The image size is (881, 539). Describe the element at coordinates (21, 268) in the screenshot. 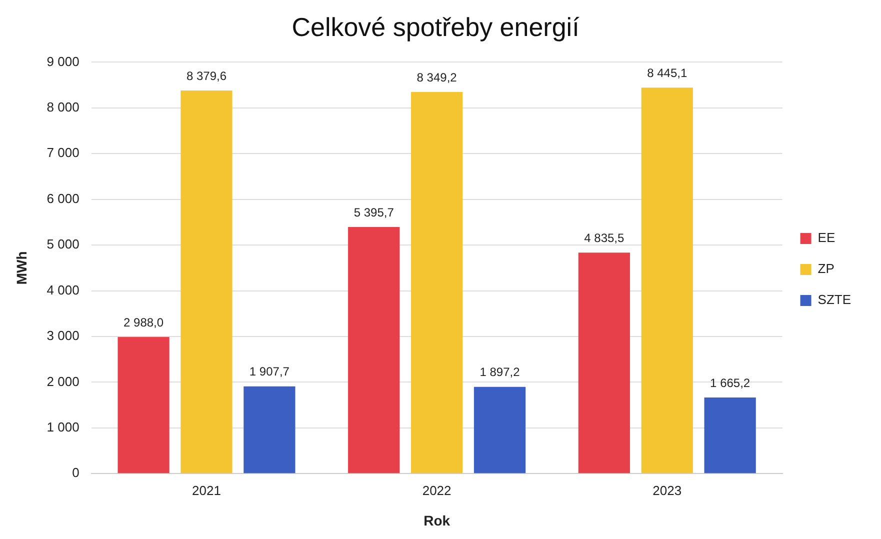

I see `y-axis-title: MWh` at that location.